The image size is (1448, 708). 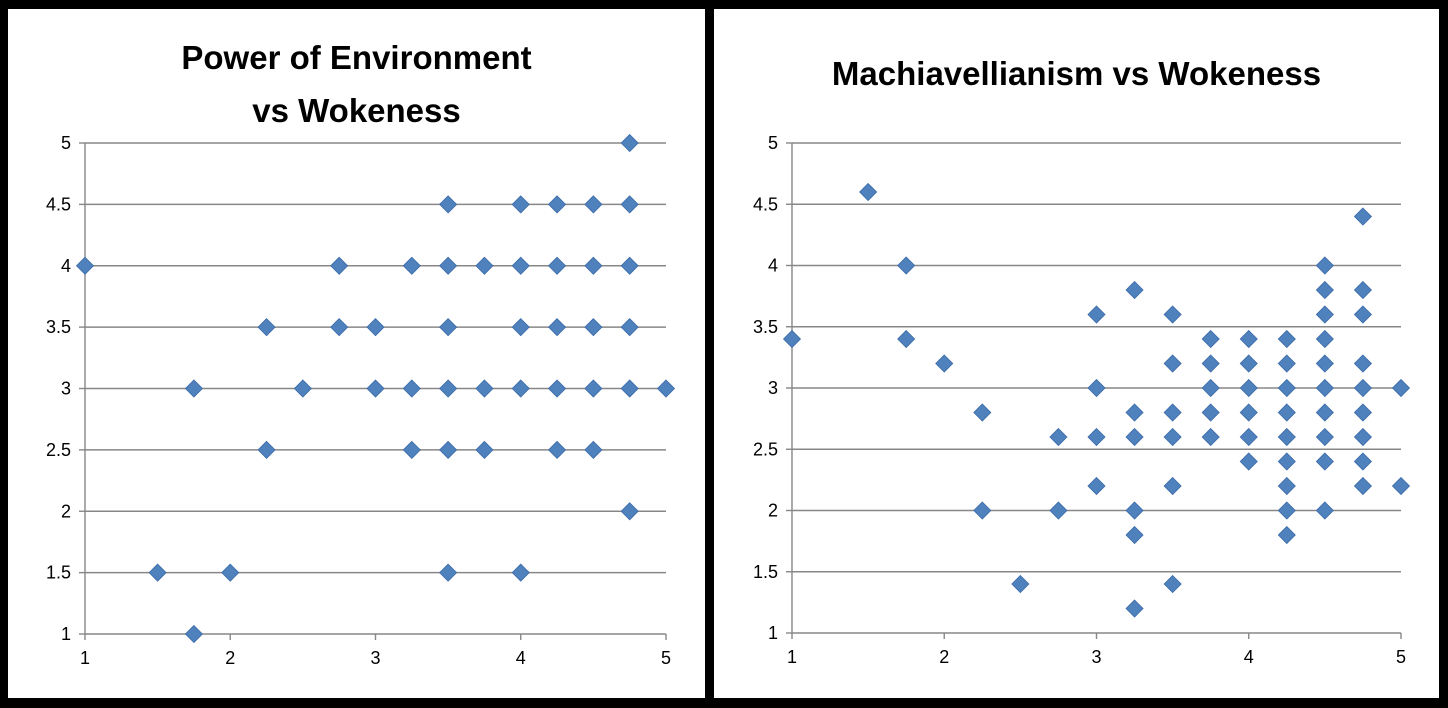 I want to click on y-tick-label: 2.5, so click(x=765, y=449).